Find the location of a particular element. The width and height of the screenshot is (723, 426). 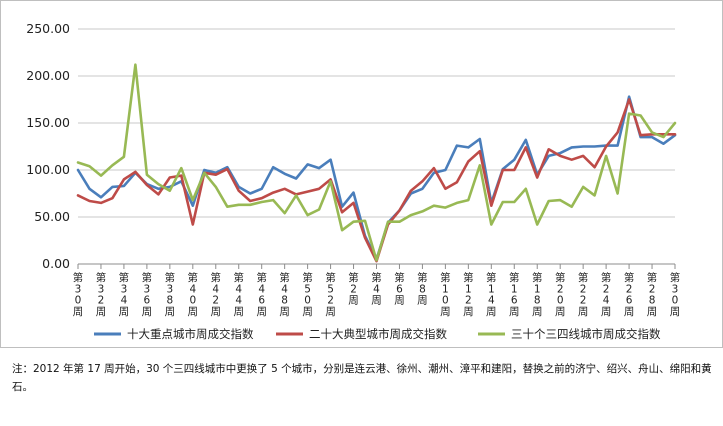

y-tick-label: 250.00 is located at coordinates (48, 28).